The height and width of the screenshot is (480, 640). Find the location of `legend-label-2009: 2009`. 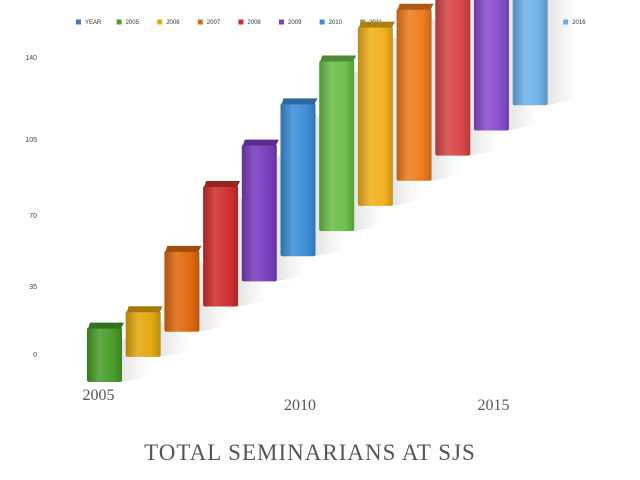

legend-label-2009: 2009 is located at coordinates (295, 23).